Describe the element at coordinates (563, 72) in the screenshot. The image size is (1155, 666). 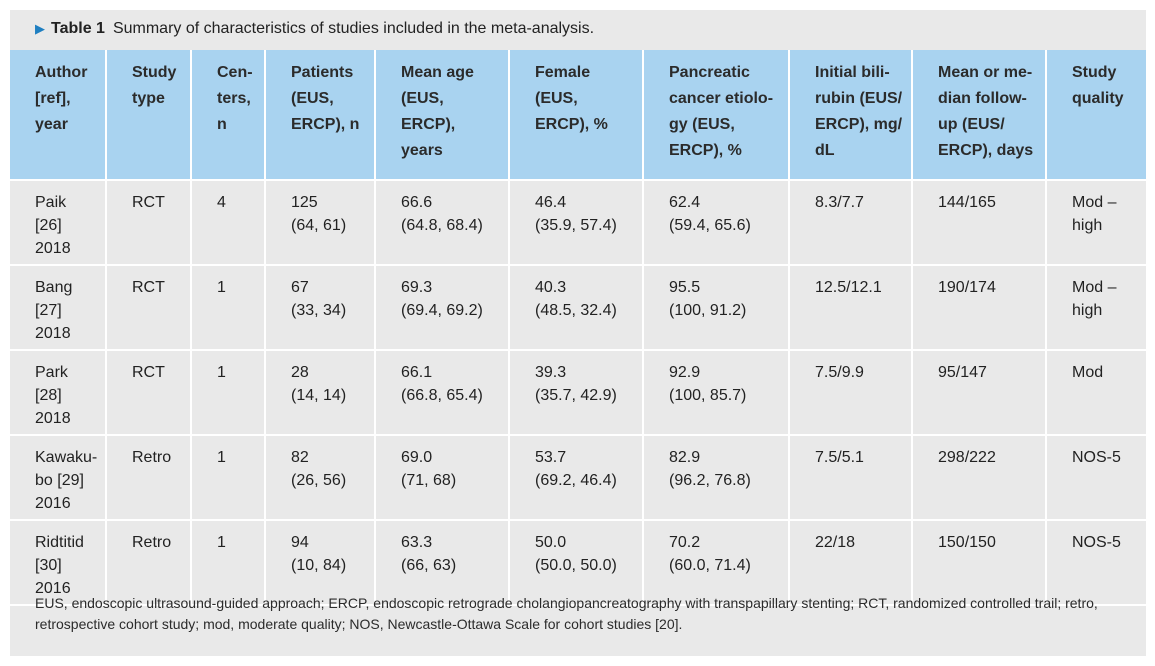
I see `header-line: Female` at that location.